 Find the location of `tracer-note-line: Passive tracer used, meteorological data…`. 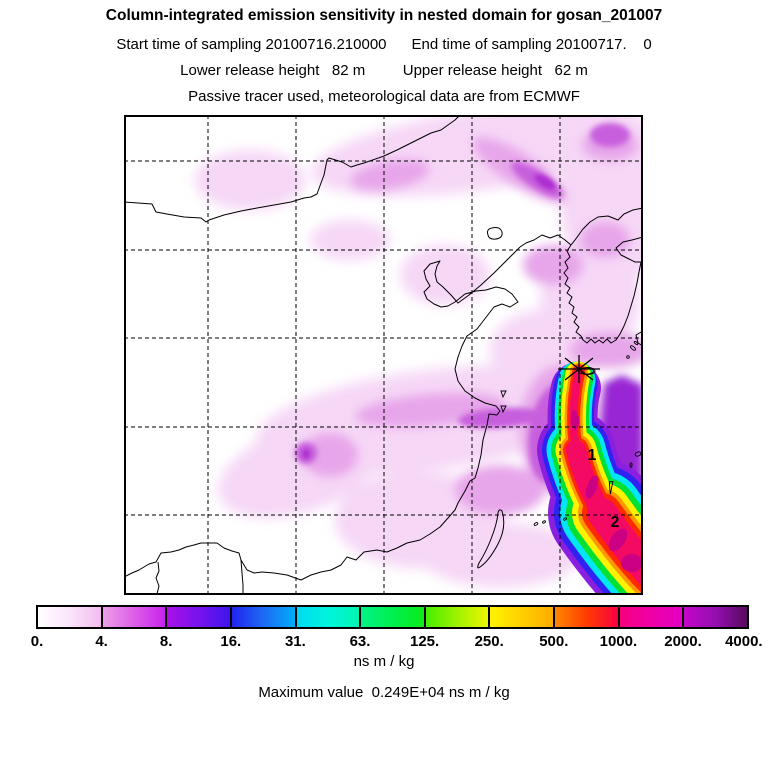

tracer-note-line: Passive tracer used, meteorological data… is located at coordinates (384, 96).